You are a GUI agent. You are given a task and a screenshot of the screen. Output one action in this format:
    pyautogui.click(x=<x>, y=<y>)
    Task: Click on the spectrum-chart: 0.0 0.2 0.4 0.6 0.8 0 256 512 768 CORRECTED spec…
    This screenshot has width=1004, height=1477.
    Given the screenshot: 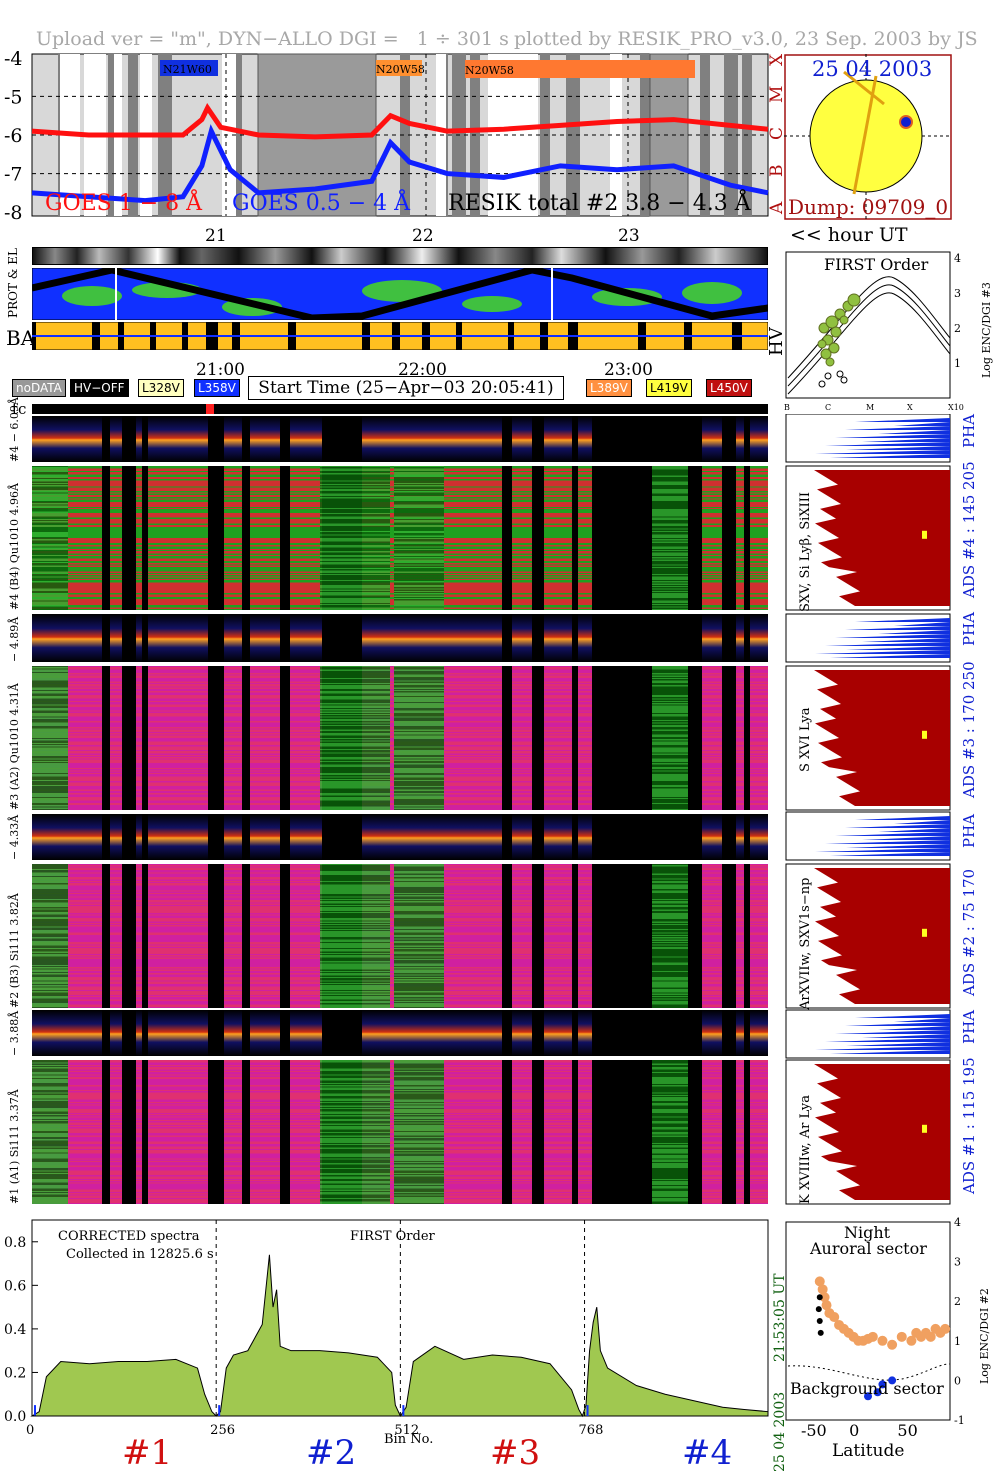 What is the action you would take?
    pyautogui.click(x=396, y=1346)
    